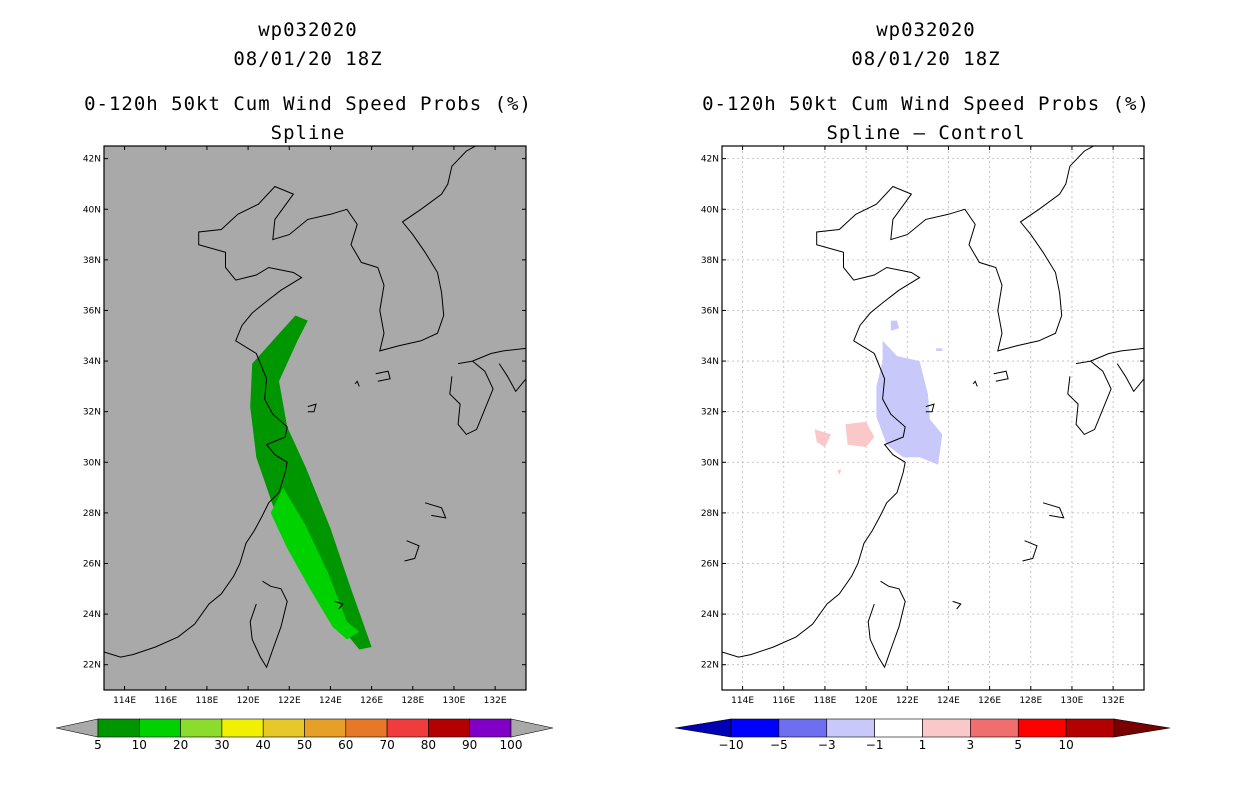 The height and width of the screenshot is (800, 1236). I want to click on y-tick-label: 40N, so click(92, 210).